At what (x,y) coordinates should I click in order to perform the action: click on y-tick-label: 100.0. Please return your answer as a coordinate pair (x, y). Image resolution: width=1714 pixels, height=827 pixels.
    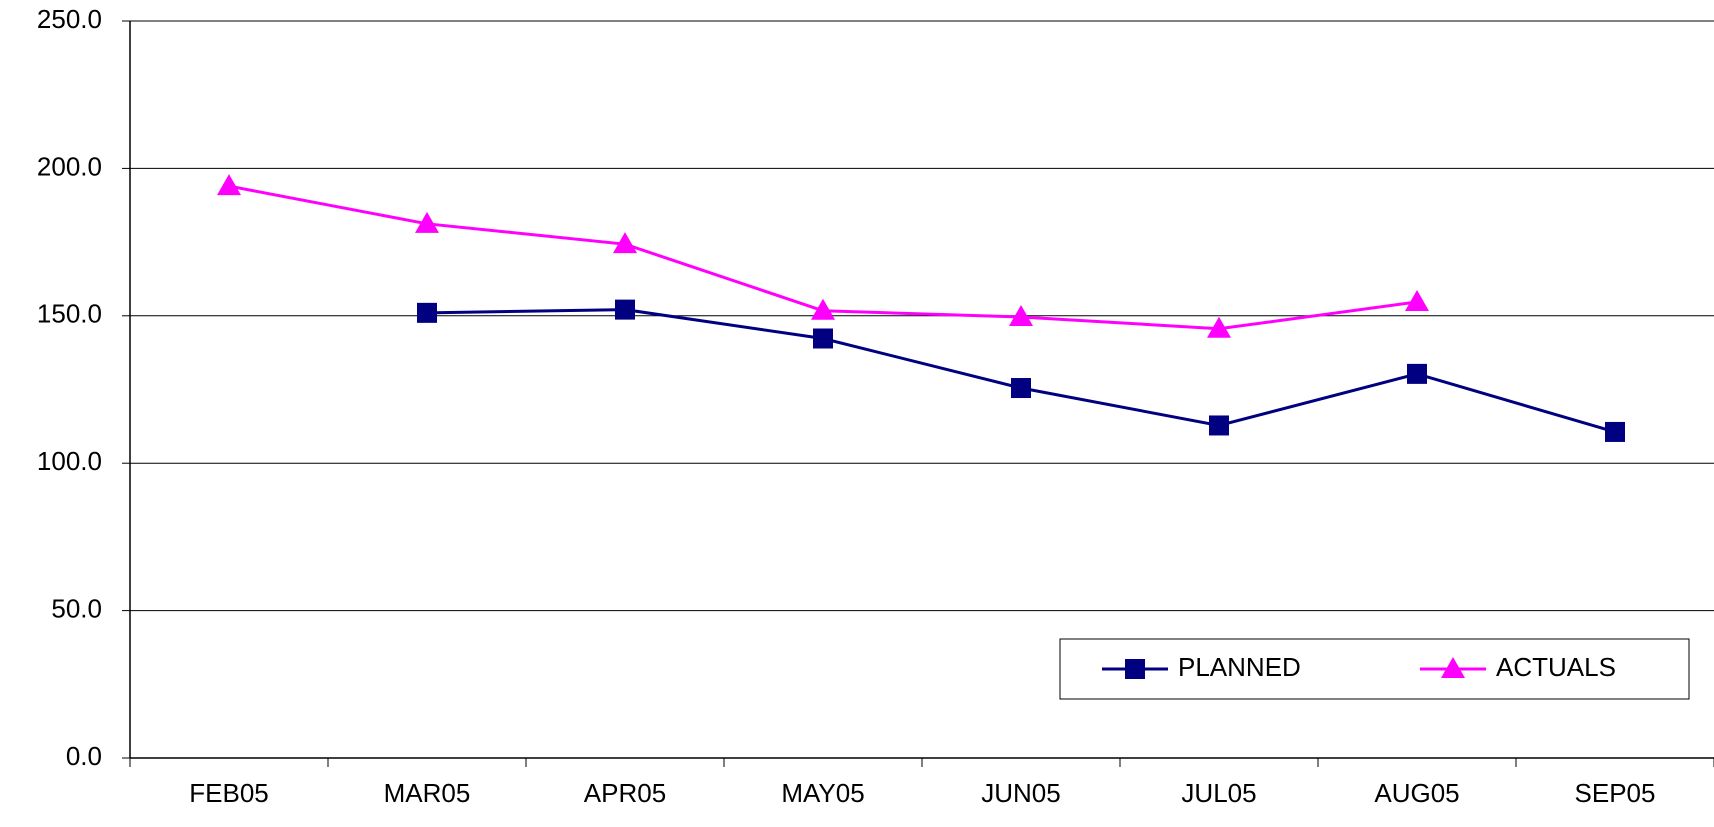
    Looking at the image, I should click on (69, 461).